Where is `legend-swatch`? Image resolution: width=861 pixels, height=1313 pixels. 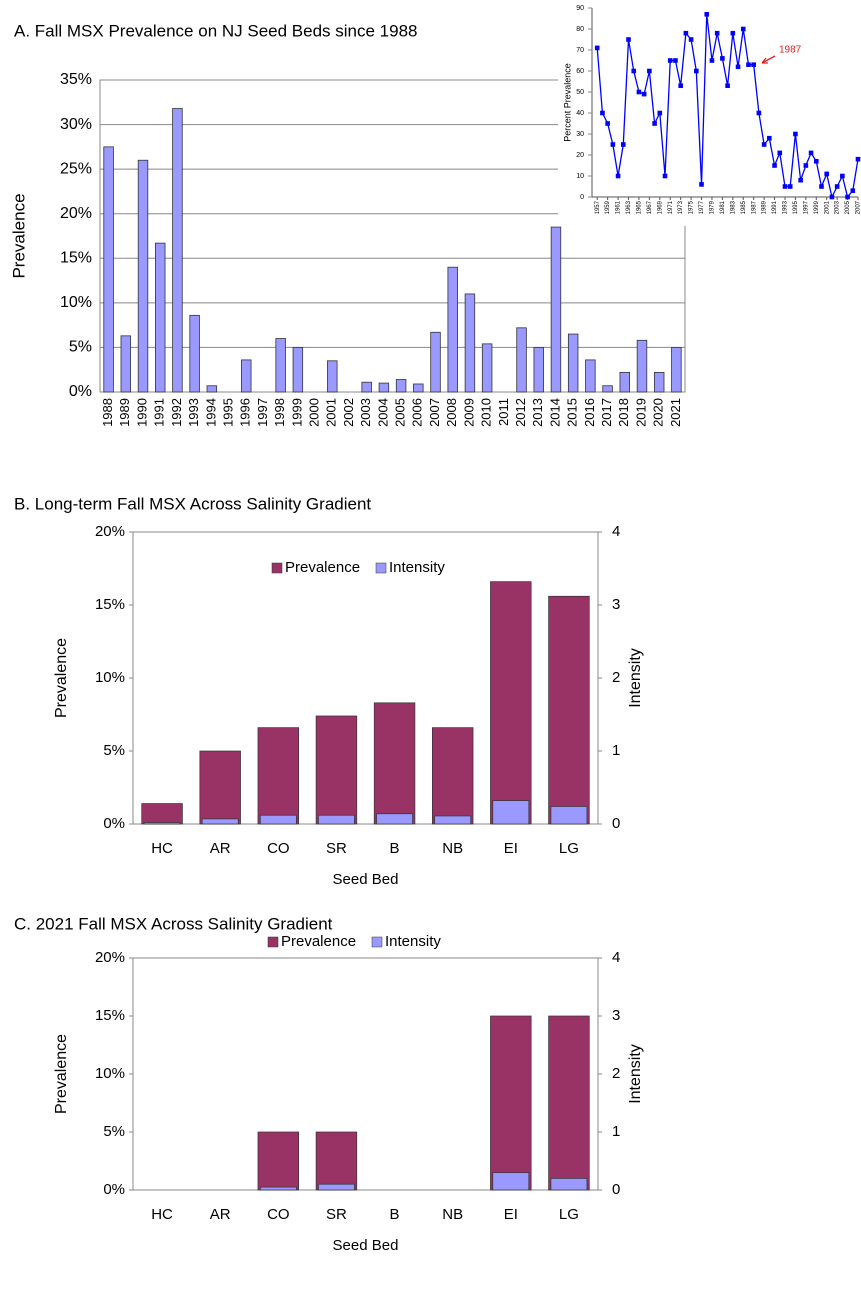 legend-swatch is located at coordinates (381, 568).